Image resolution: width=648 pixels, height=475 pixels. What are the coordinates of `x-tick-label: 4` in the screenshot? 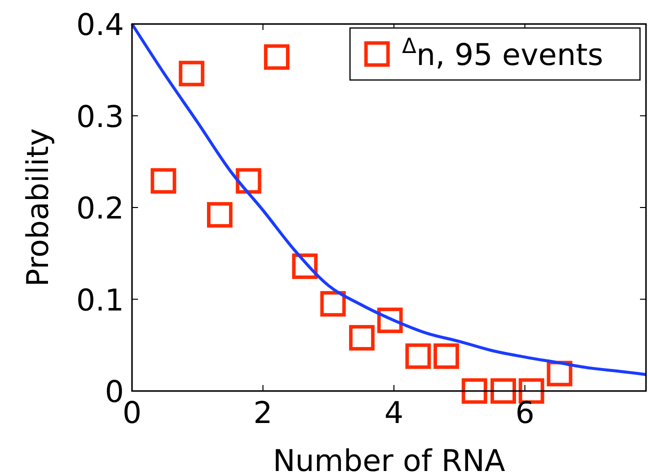 It's located at (394, 413).